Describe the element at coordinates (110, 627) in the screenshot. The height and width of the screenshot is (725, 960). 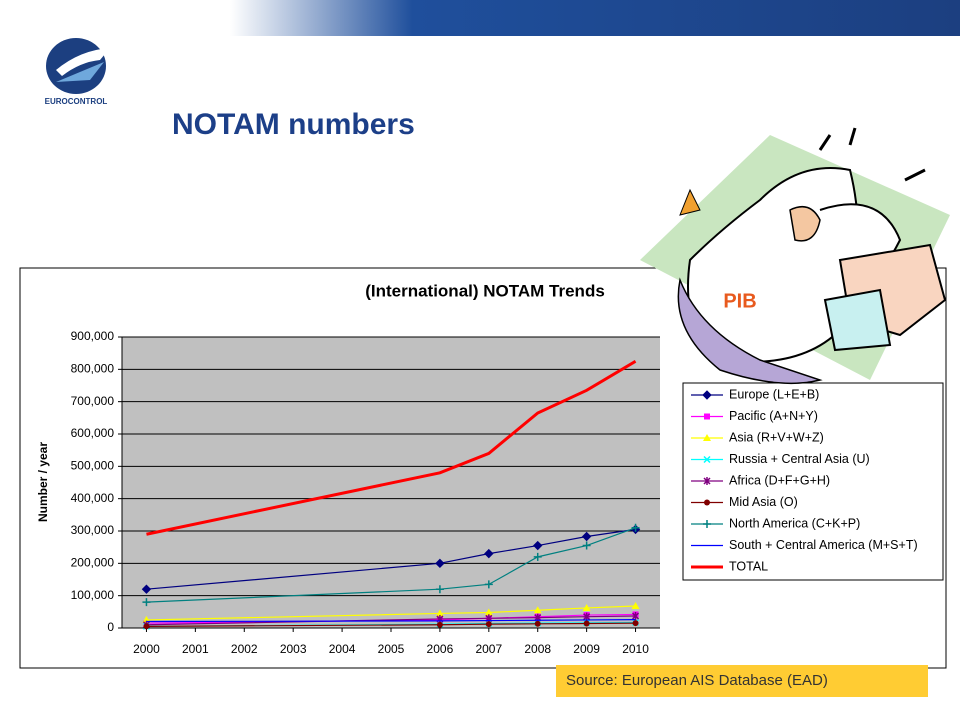
I see `y-tick-label: 0` at that location.